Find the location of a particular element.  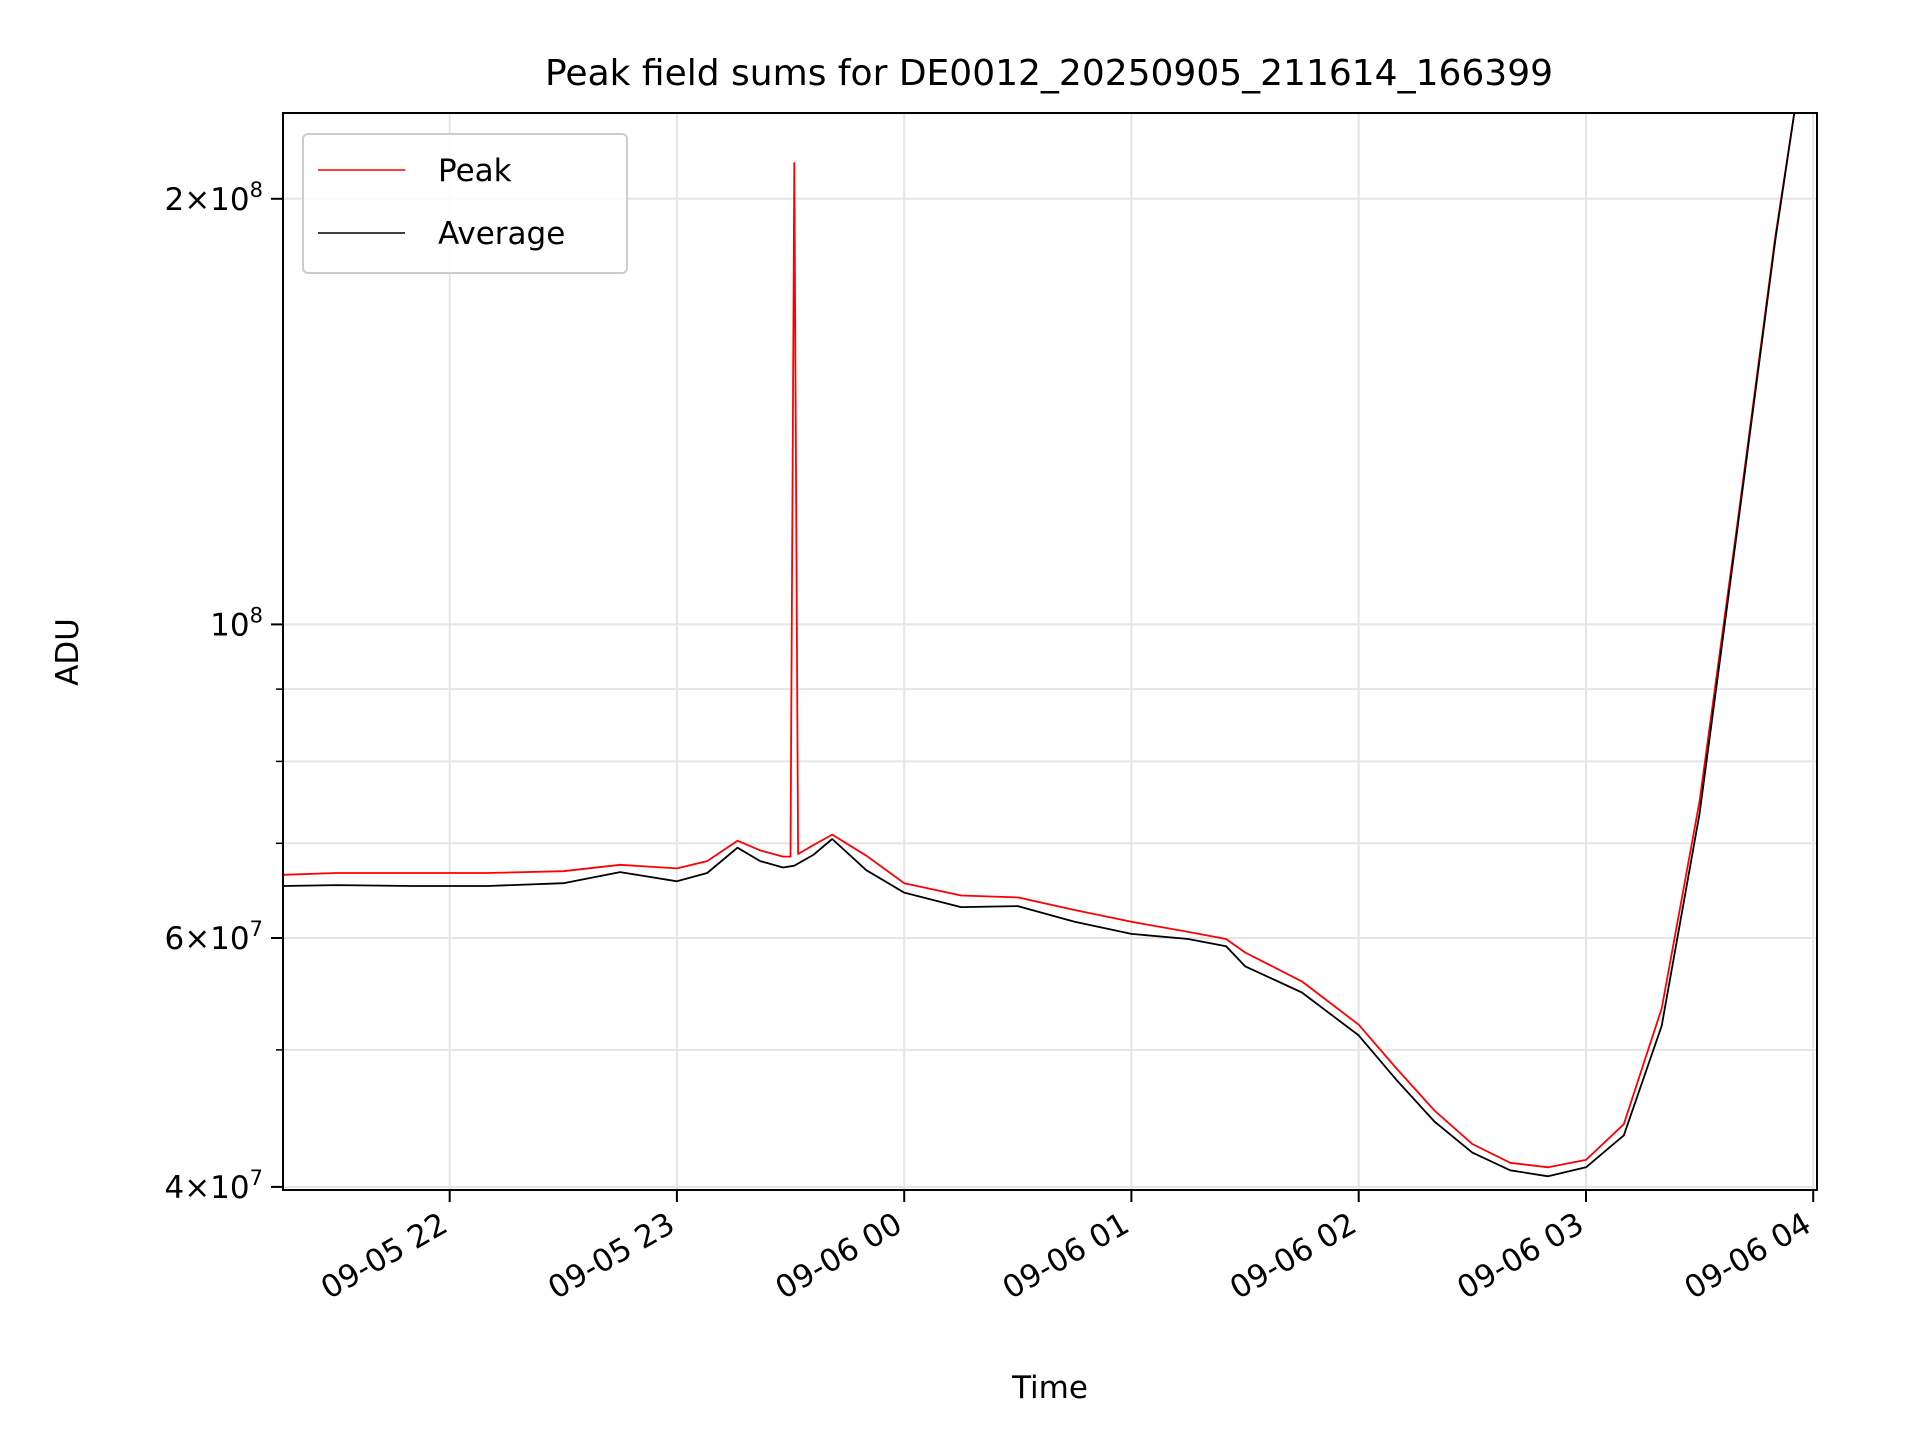

legend: Peak Average is located at coordinates (465, 203).